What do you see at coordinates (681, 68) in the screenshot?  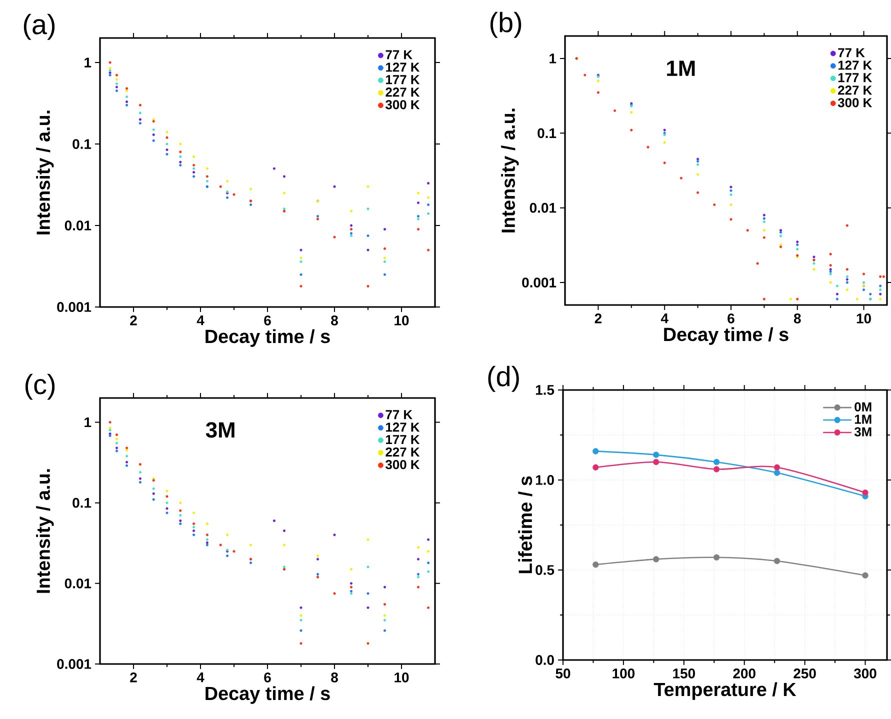 I see `annotation: 1M` at bounding box center [681, 68].